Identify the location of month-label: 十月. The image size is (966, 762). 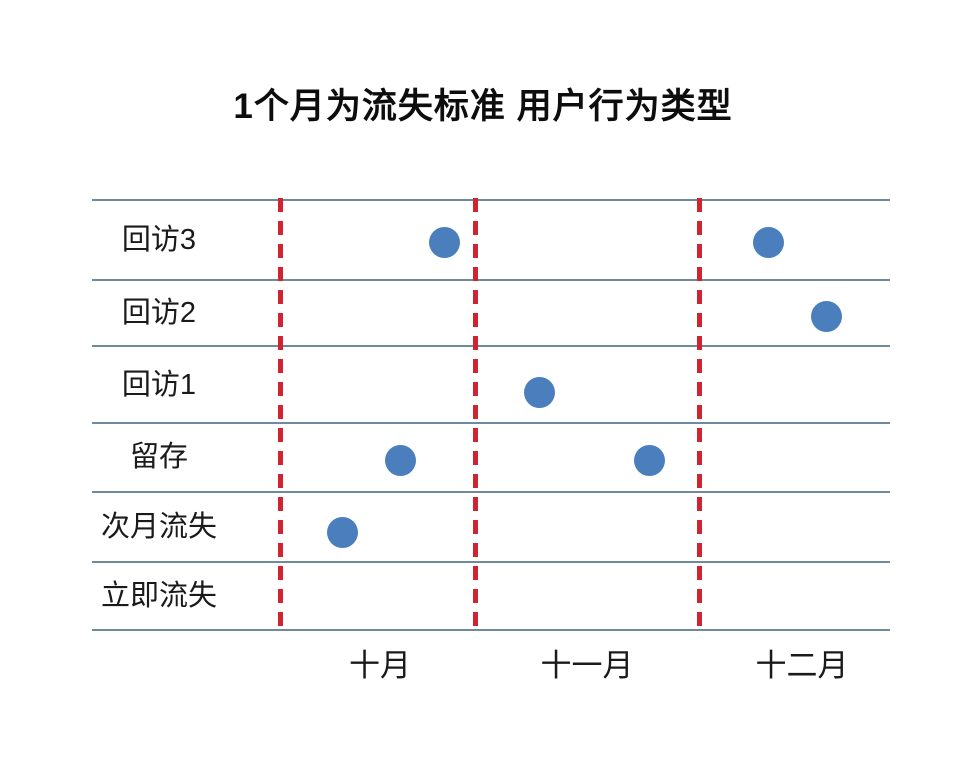
(380, 665).